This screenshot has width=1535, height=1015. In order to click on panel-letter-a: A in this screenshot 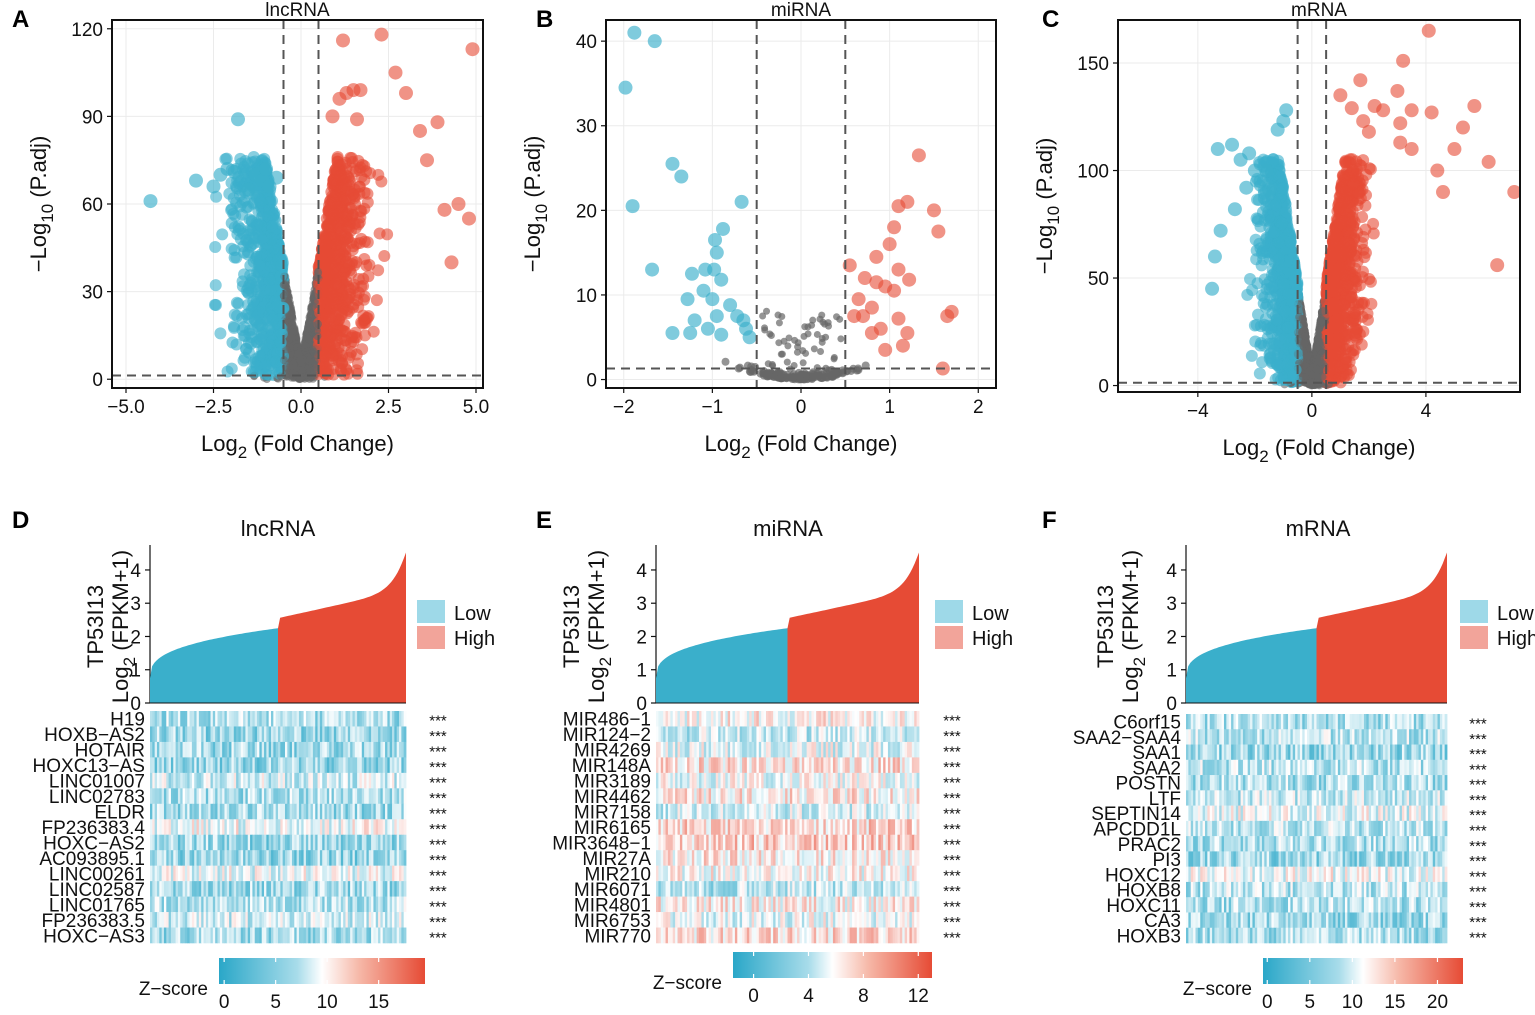, I will do `click(20, 19)`.